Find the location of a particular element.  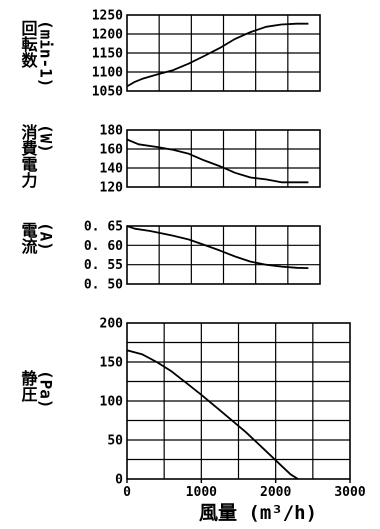

pressure-xtick-label: 2000 is located at coordinates (275, 492).